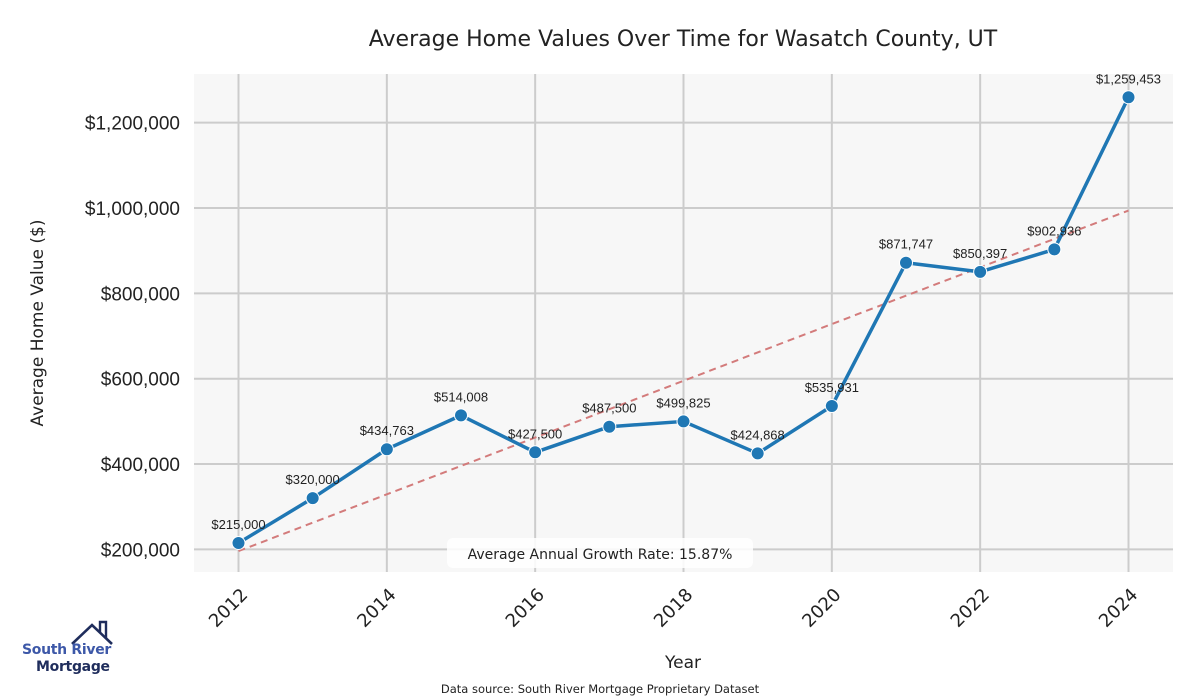 This screenshot has width=1200, height=700. I want to click on y-tick-label: $400,000, so click(140, 465).